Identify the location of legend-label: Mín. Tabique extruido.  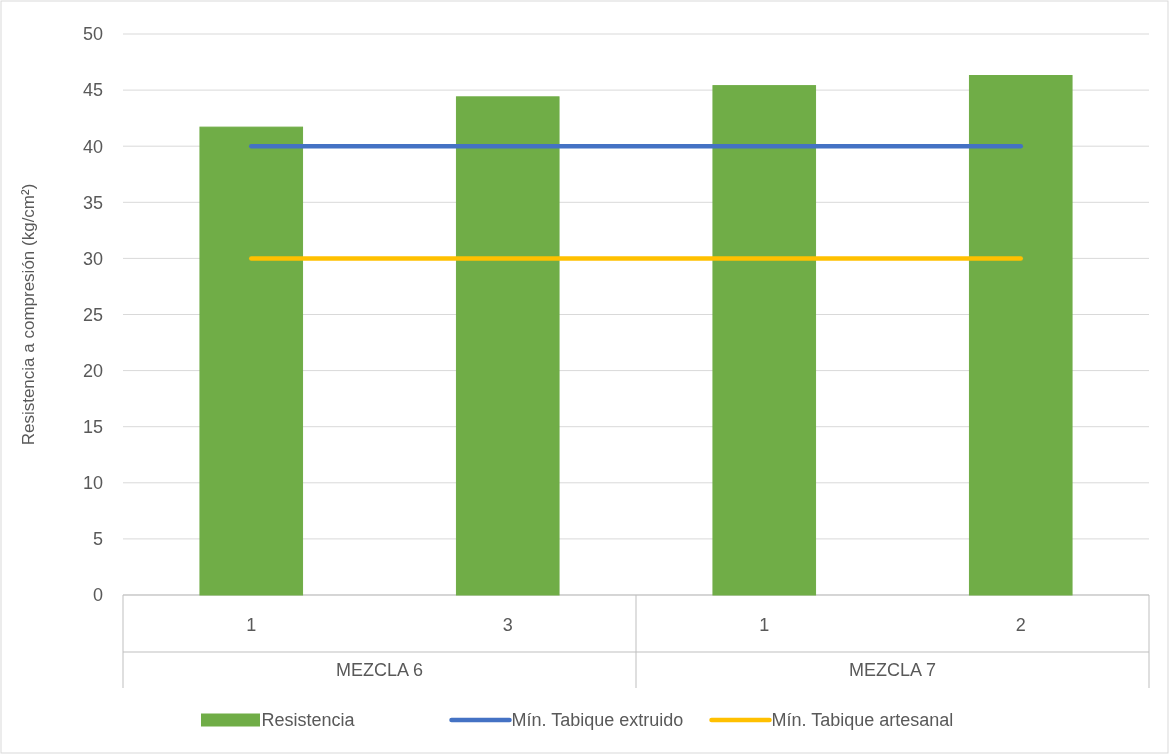
(597, 720).